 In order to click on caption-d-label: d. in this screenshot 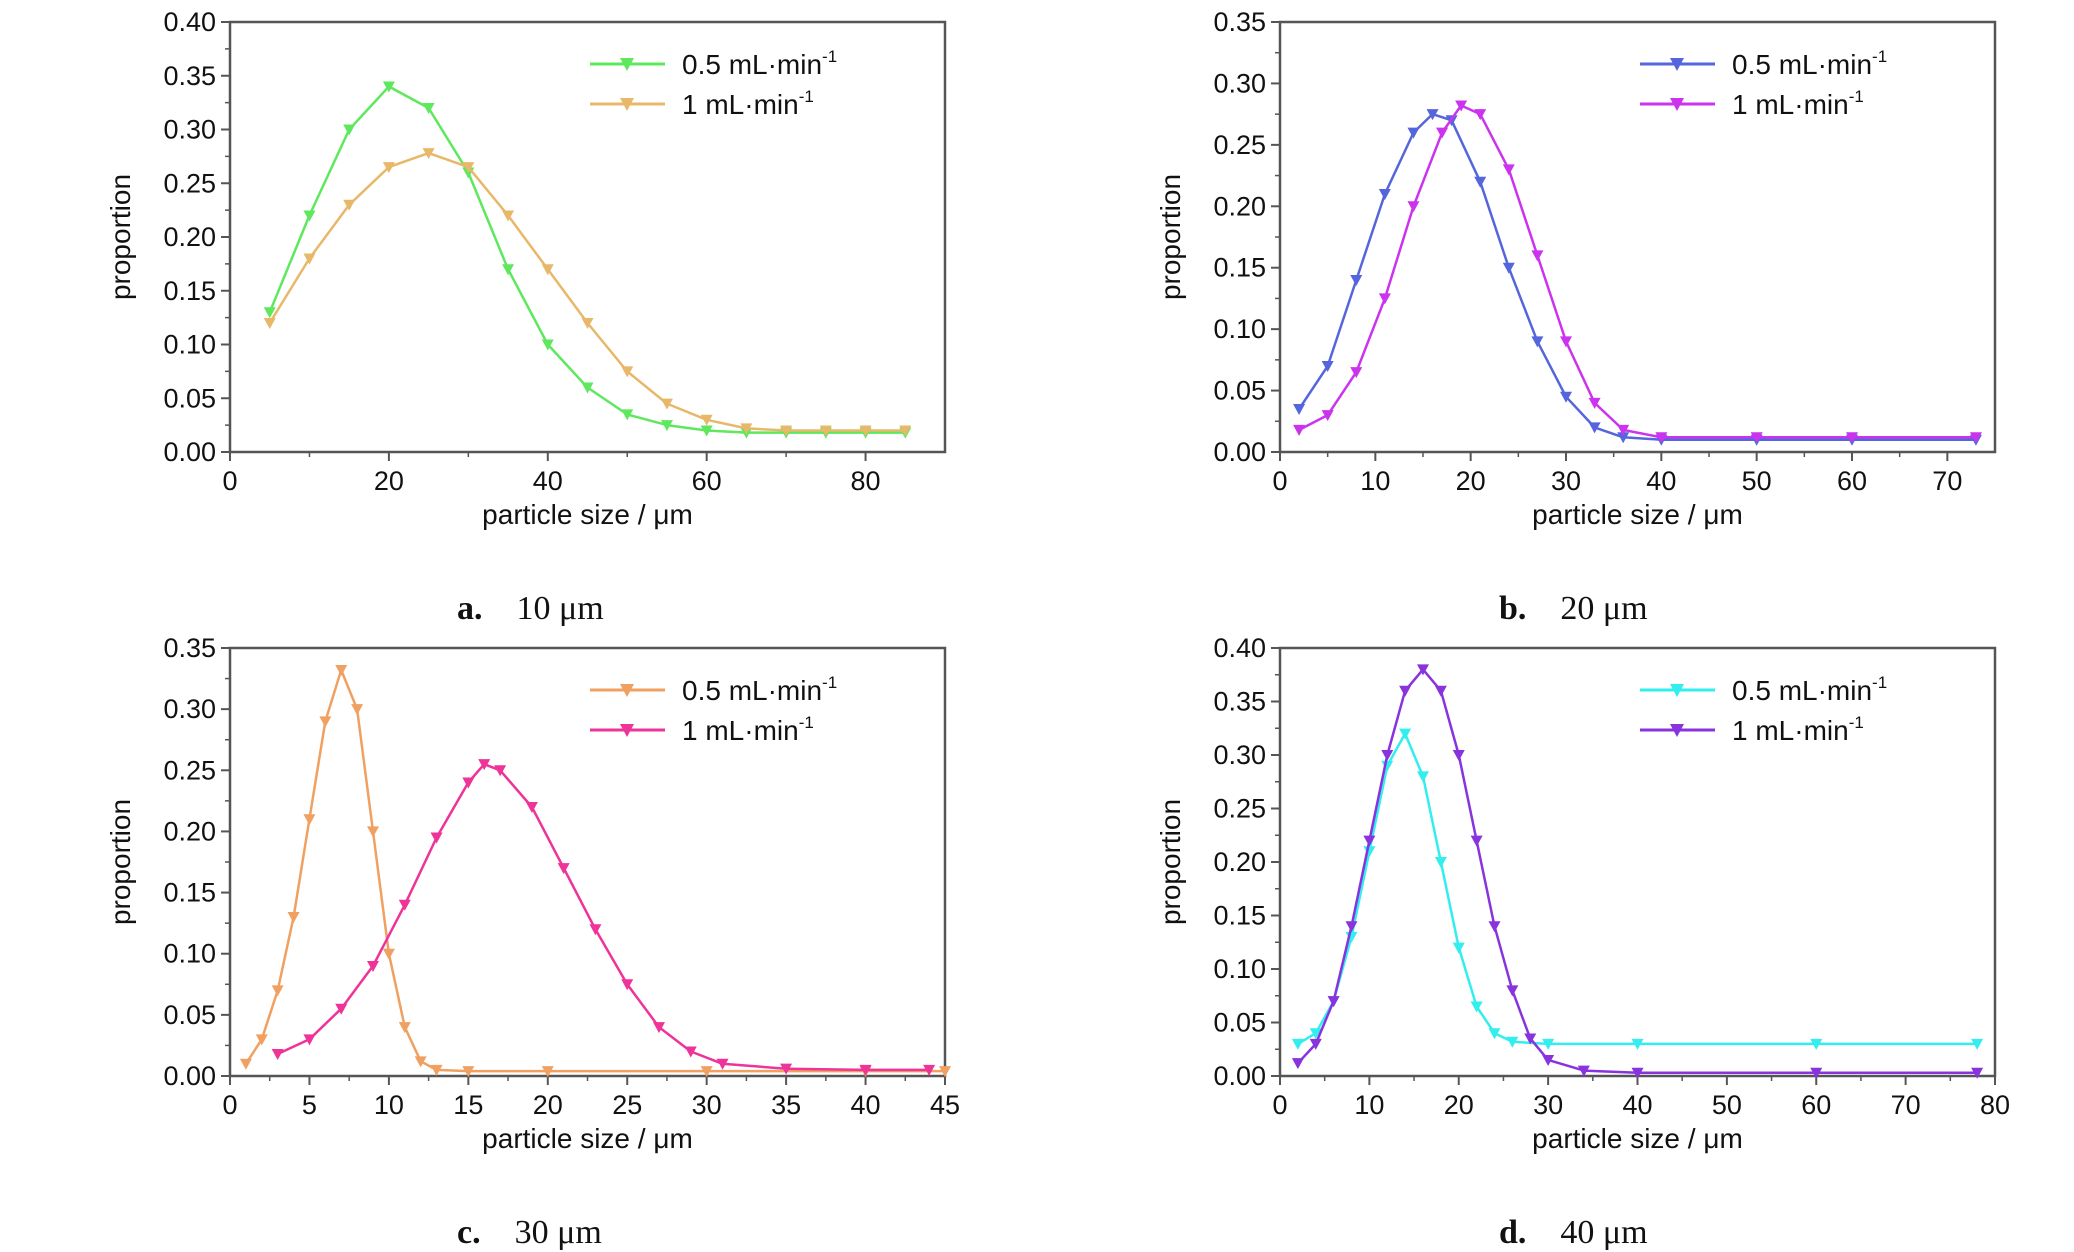, I will do `click(1513, 1232)`.